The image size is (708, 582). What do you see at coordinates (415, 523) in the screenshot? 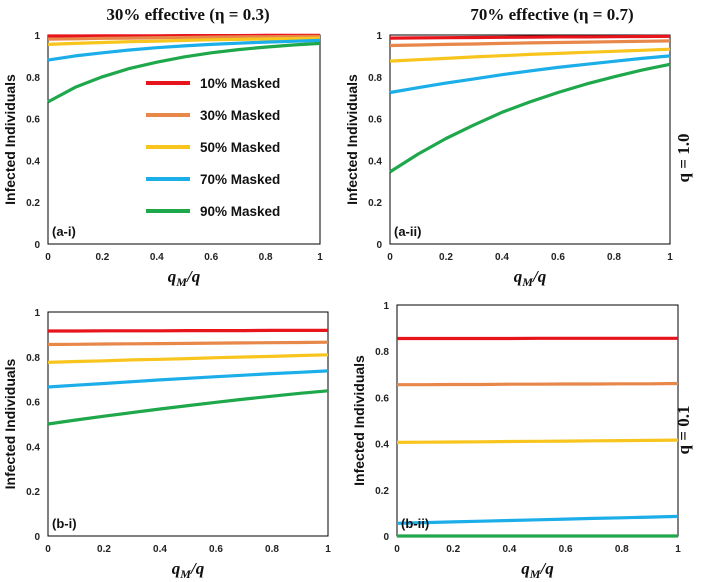
I see `panel-label: (b-ii)` at bounding box center [415, 523].